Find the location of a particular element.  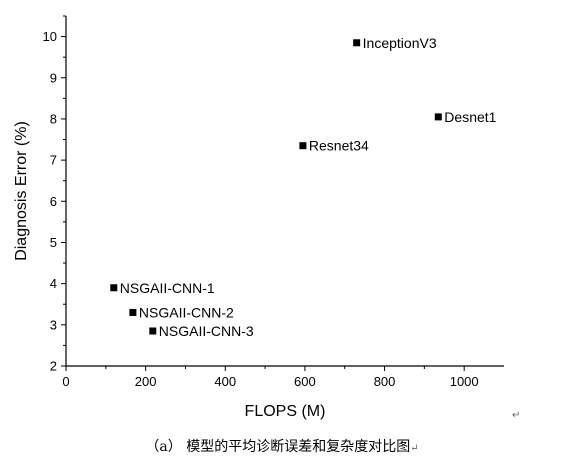

x-tick-label: 800 is located at coordinates (385, 381).